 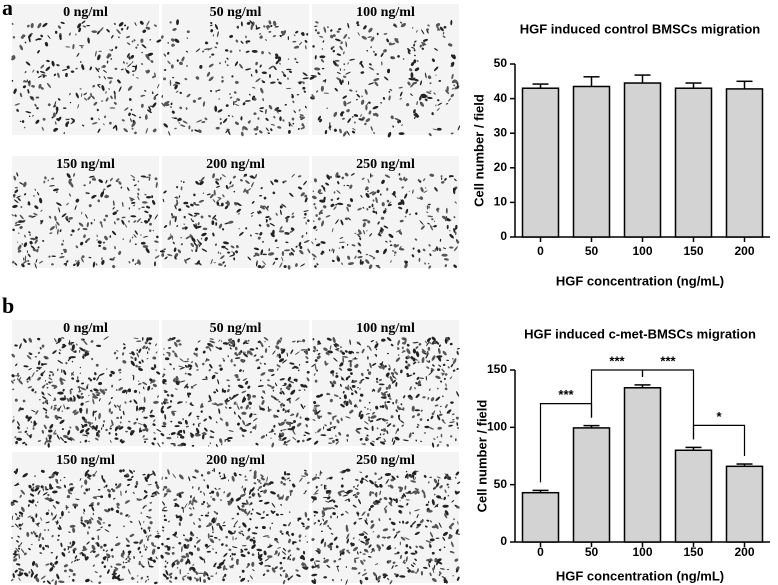 I want to click on image-label: 50 ng/ml, so click(x=236, y=12).